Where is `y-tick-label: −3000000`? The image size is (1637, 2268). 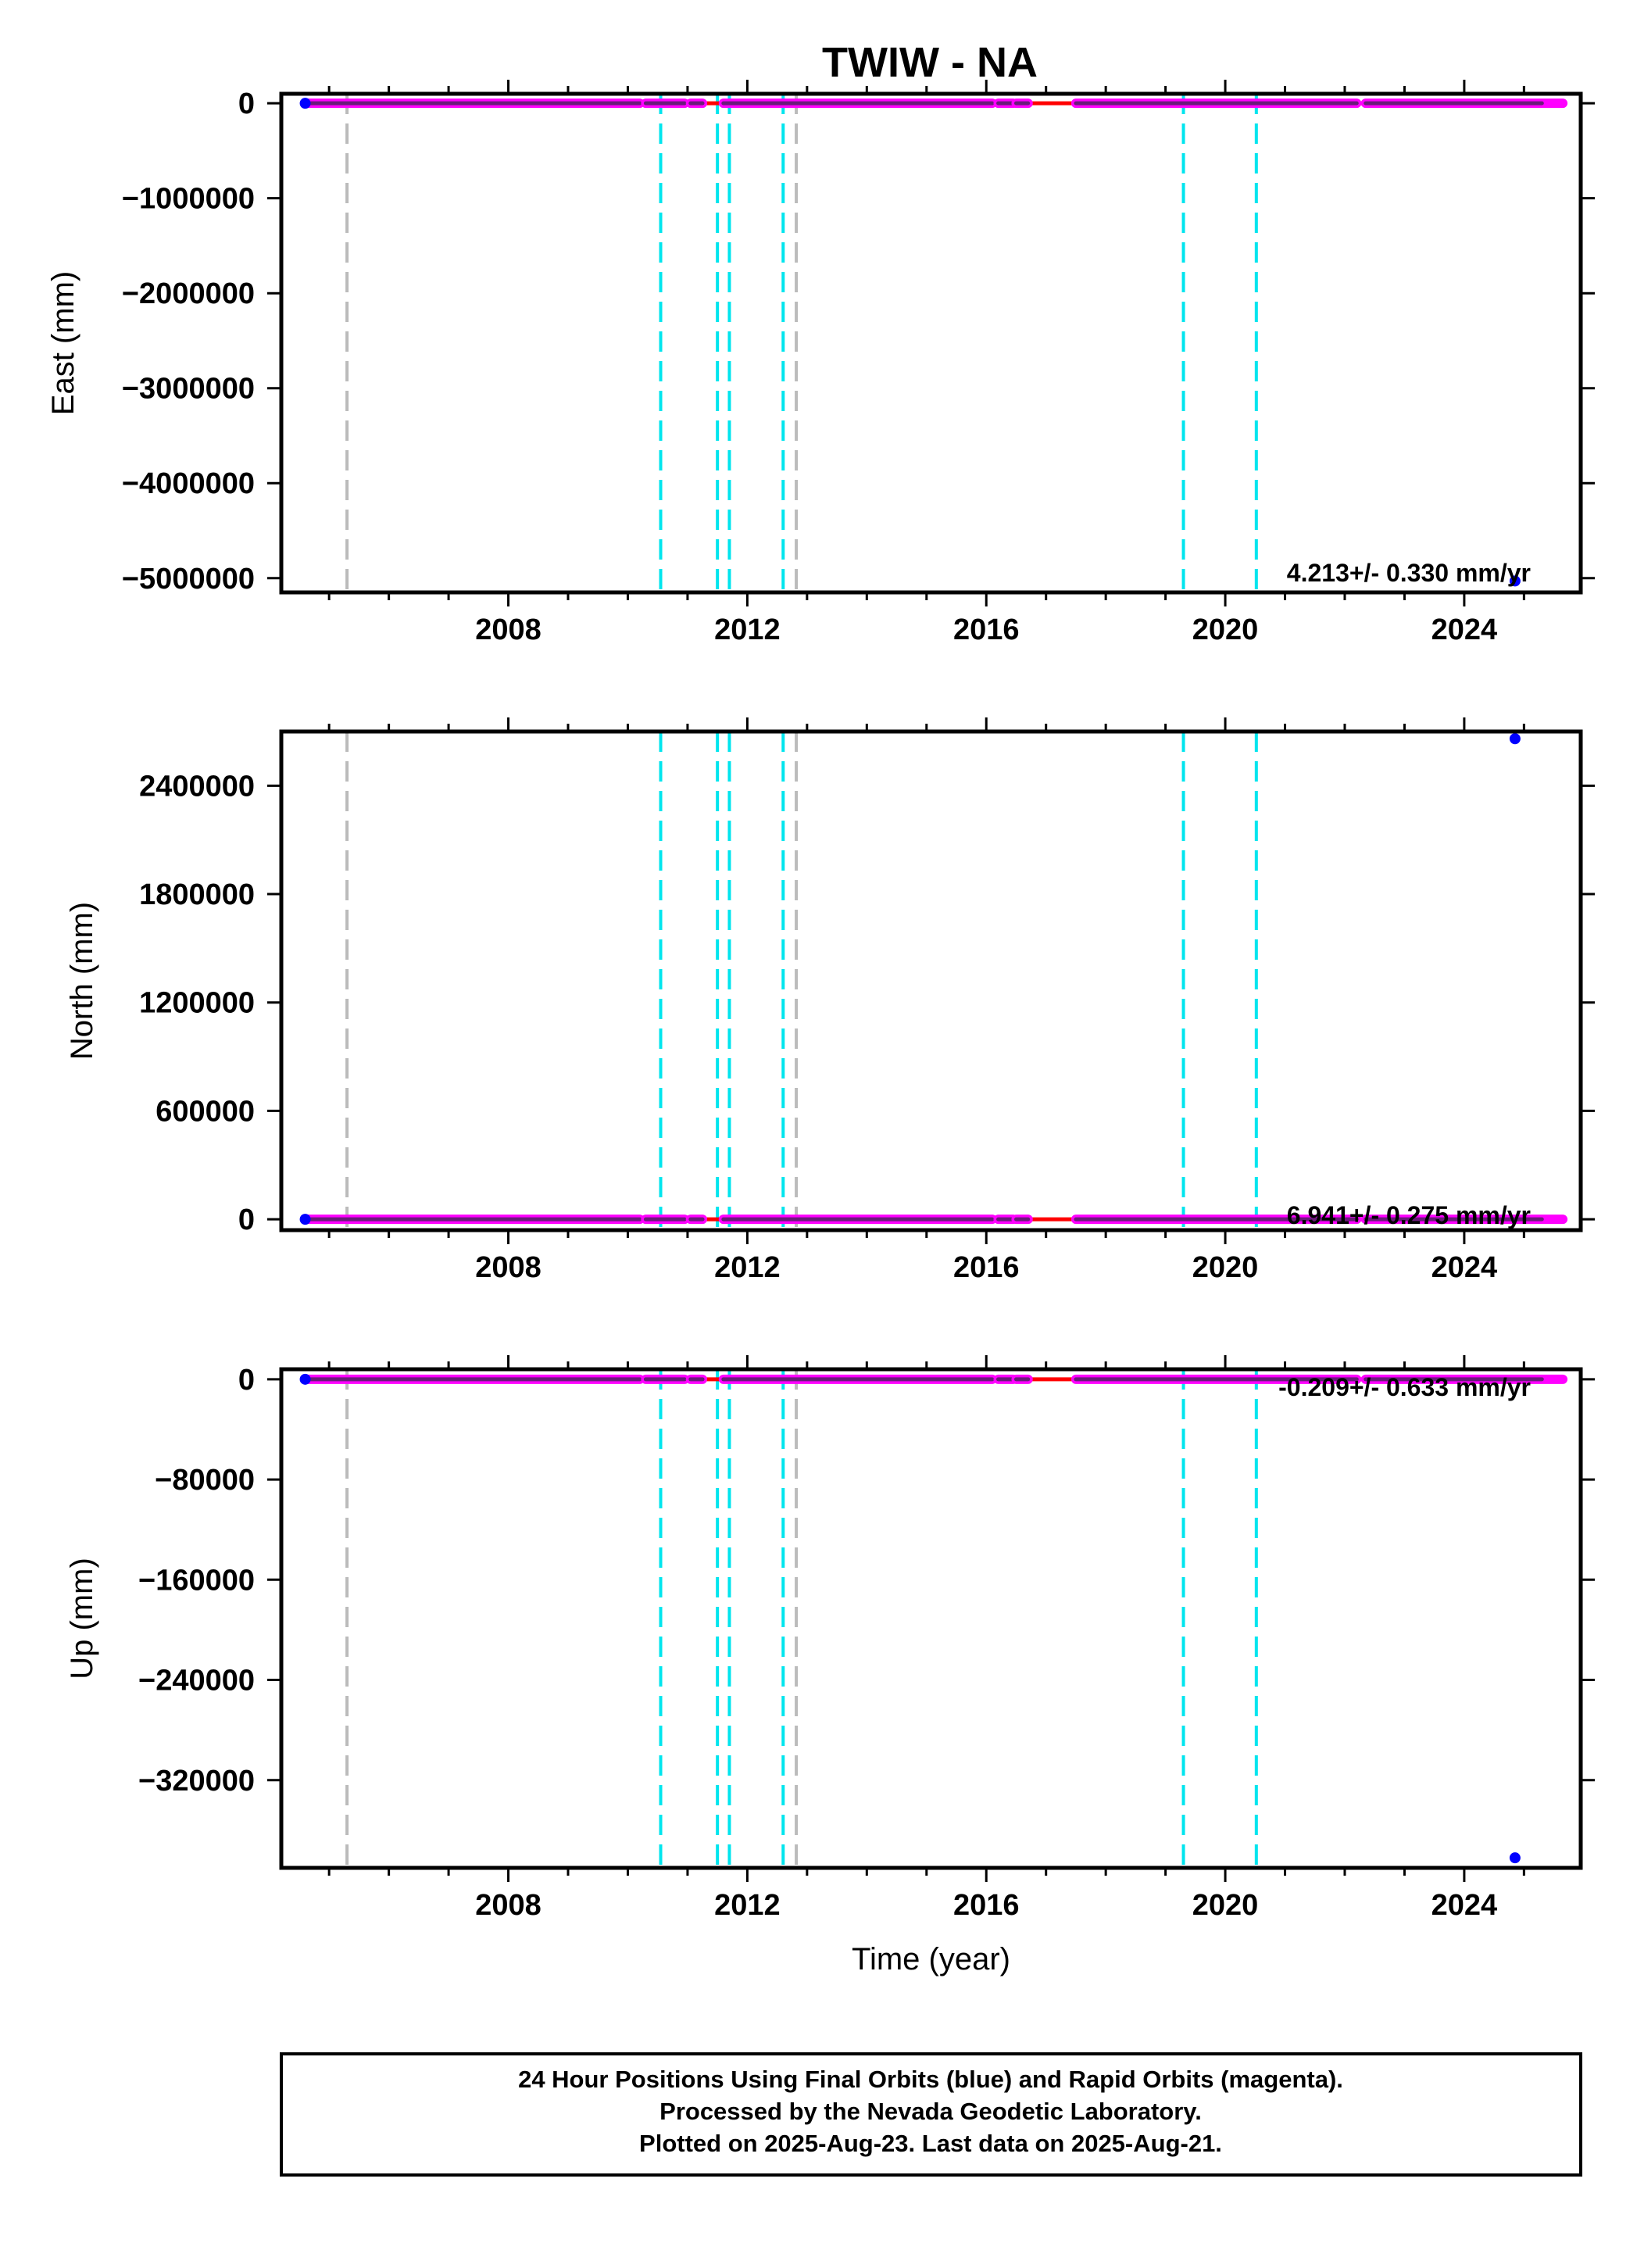 y-tick-label: −3000000 is located at coordinates (188, 390).